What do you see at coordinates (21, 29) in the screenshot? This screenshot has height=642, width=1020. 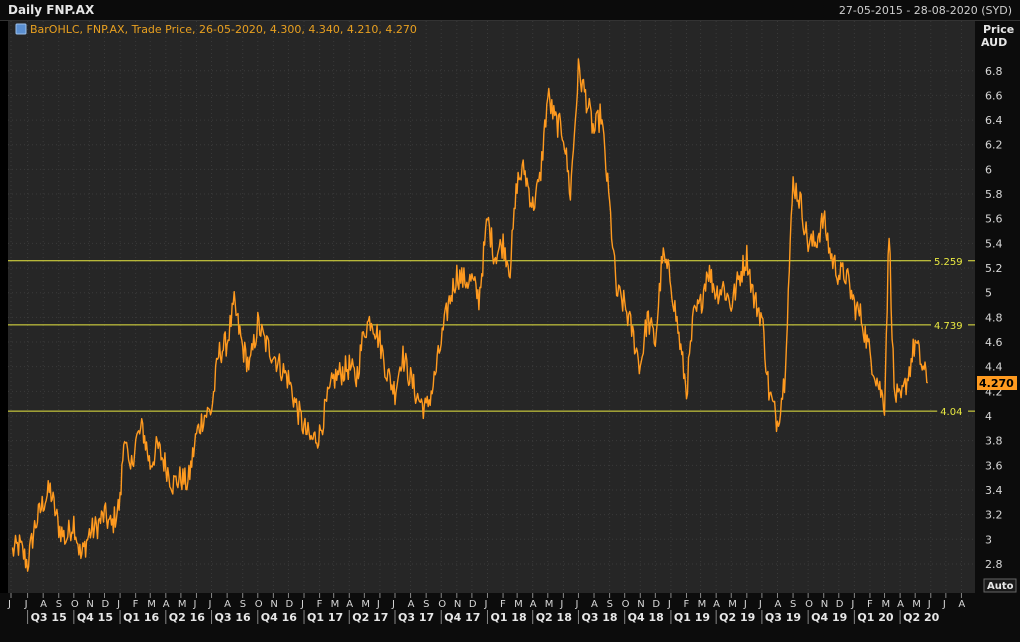 I see `chart-series-icon` at bounding box center [21, 29].